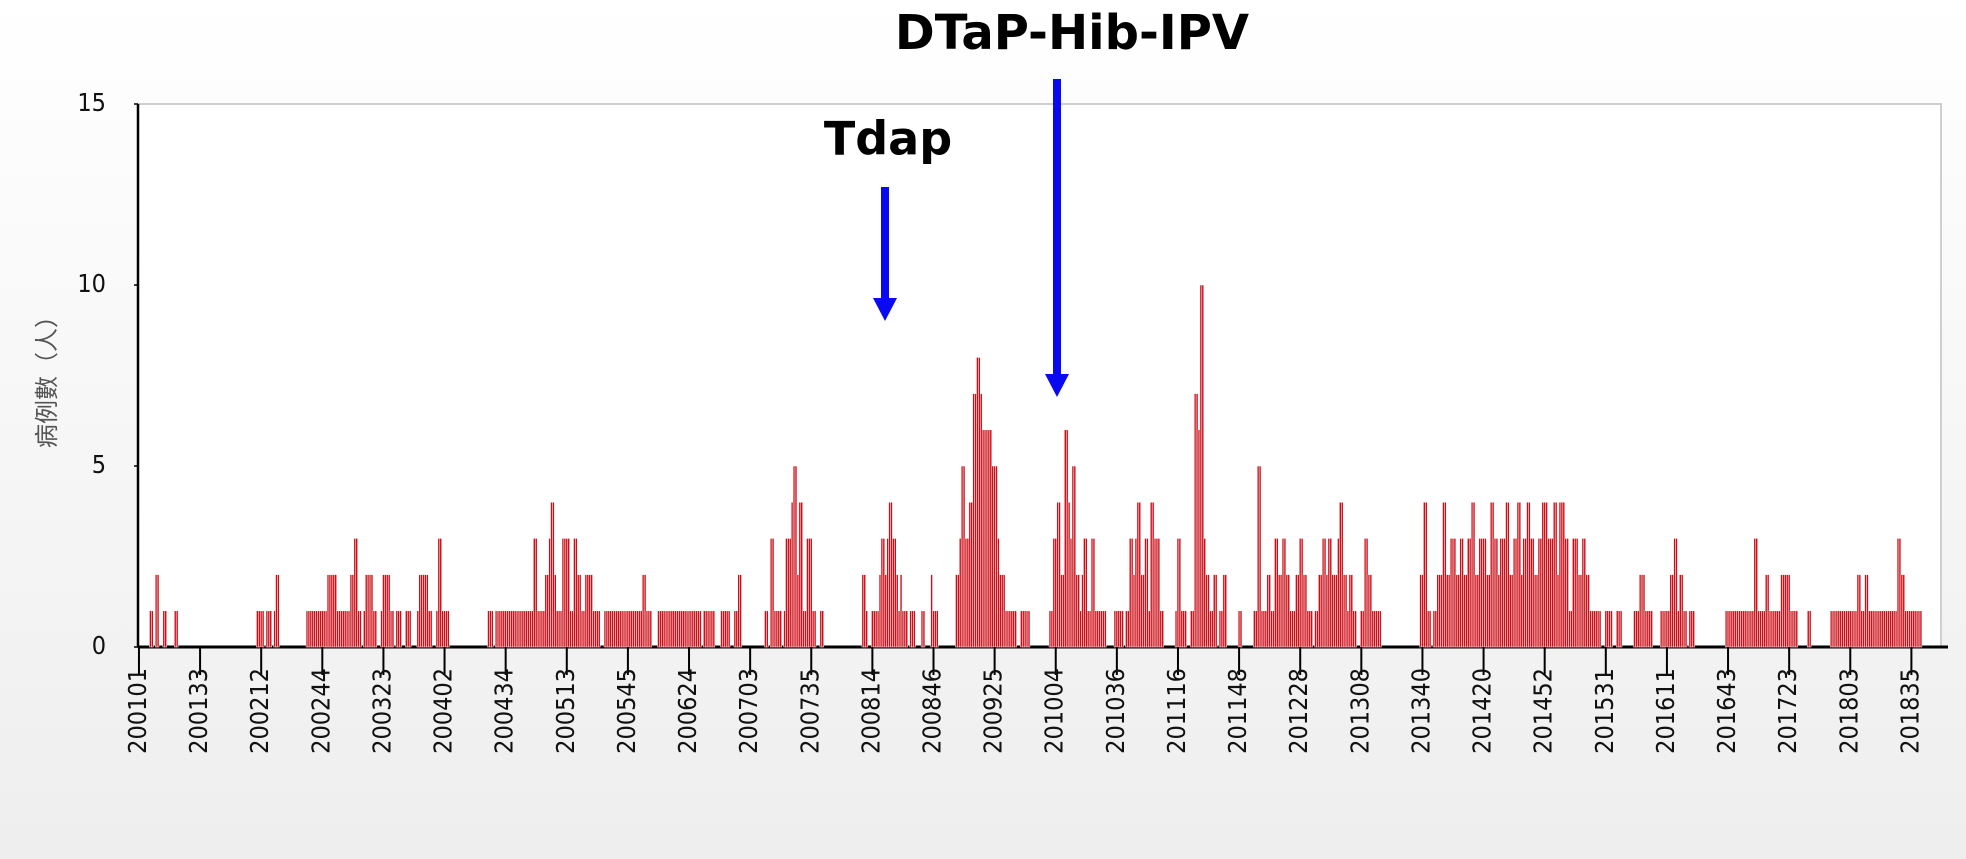 Image resolution: width=1966 pixels, height=859 pixels. Describe the element at coordinates (1543, 711) in the screenshot. I see `x-tick-label: 201452` at that location.